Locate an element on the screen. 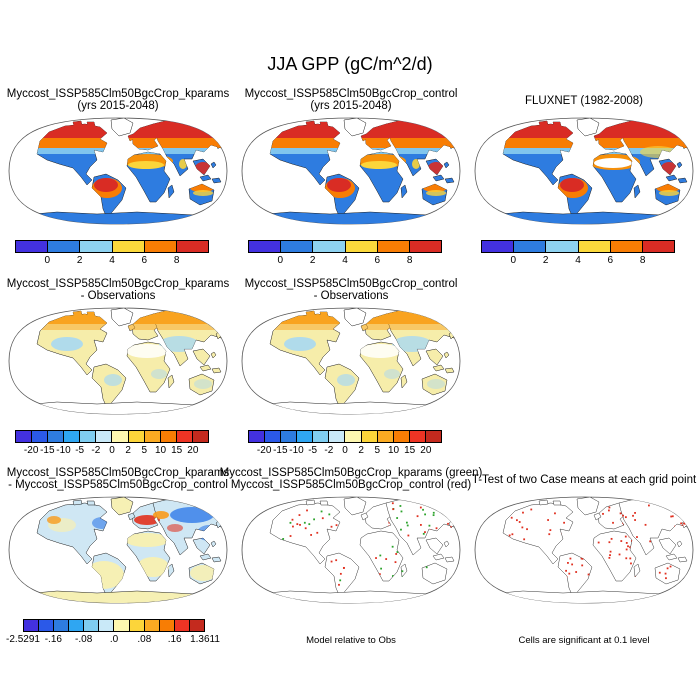 The image size is (700, 700). continent-madagascar is located at coordinates (404, 570).